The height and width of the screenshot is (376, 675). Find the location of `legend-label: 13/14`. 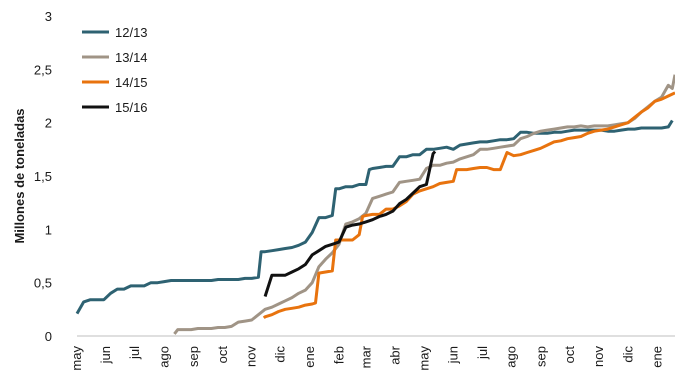

legend-label: 13/14 is located at coordinates (131, 57).